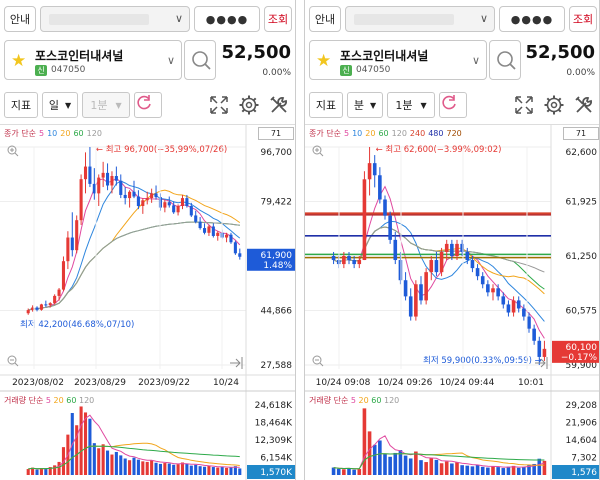 The image size is (600, 480). Describe the element at coordinates (582, 348) in the screenshot. I see `current-price-tag-value: 60,100` at that location.